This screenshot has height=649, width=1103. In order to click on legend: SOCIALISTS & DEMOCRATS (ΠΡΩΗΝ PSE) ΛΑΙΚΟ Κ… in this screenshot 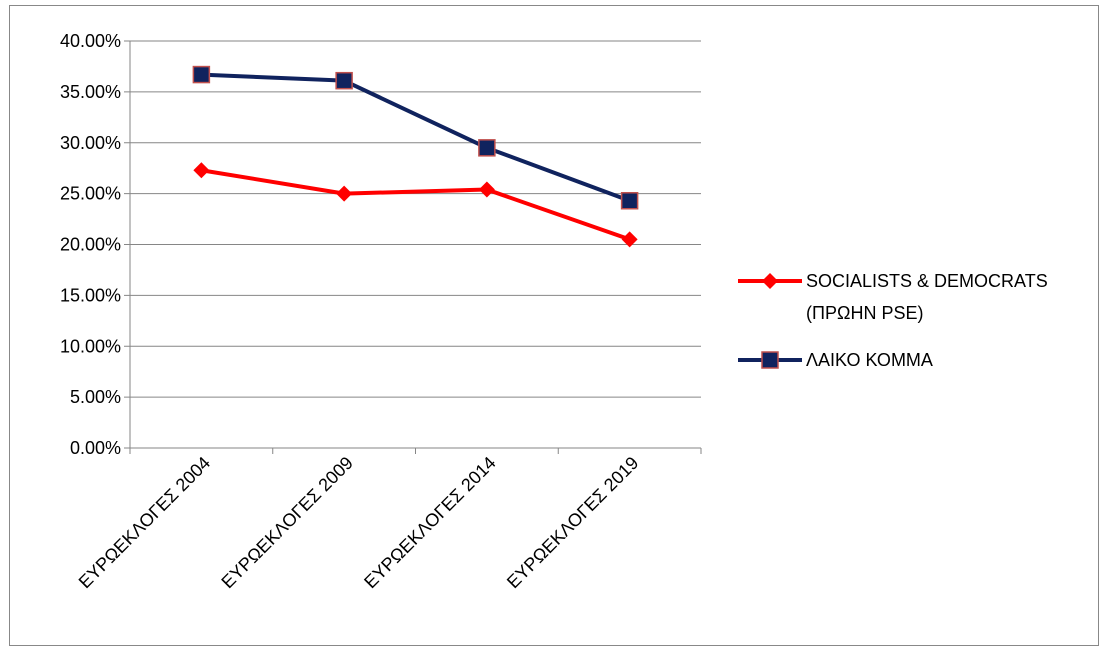, I will do `click(893, 320)`.